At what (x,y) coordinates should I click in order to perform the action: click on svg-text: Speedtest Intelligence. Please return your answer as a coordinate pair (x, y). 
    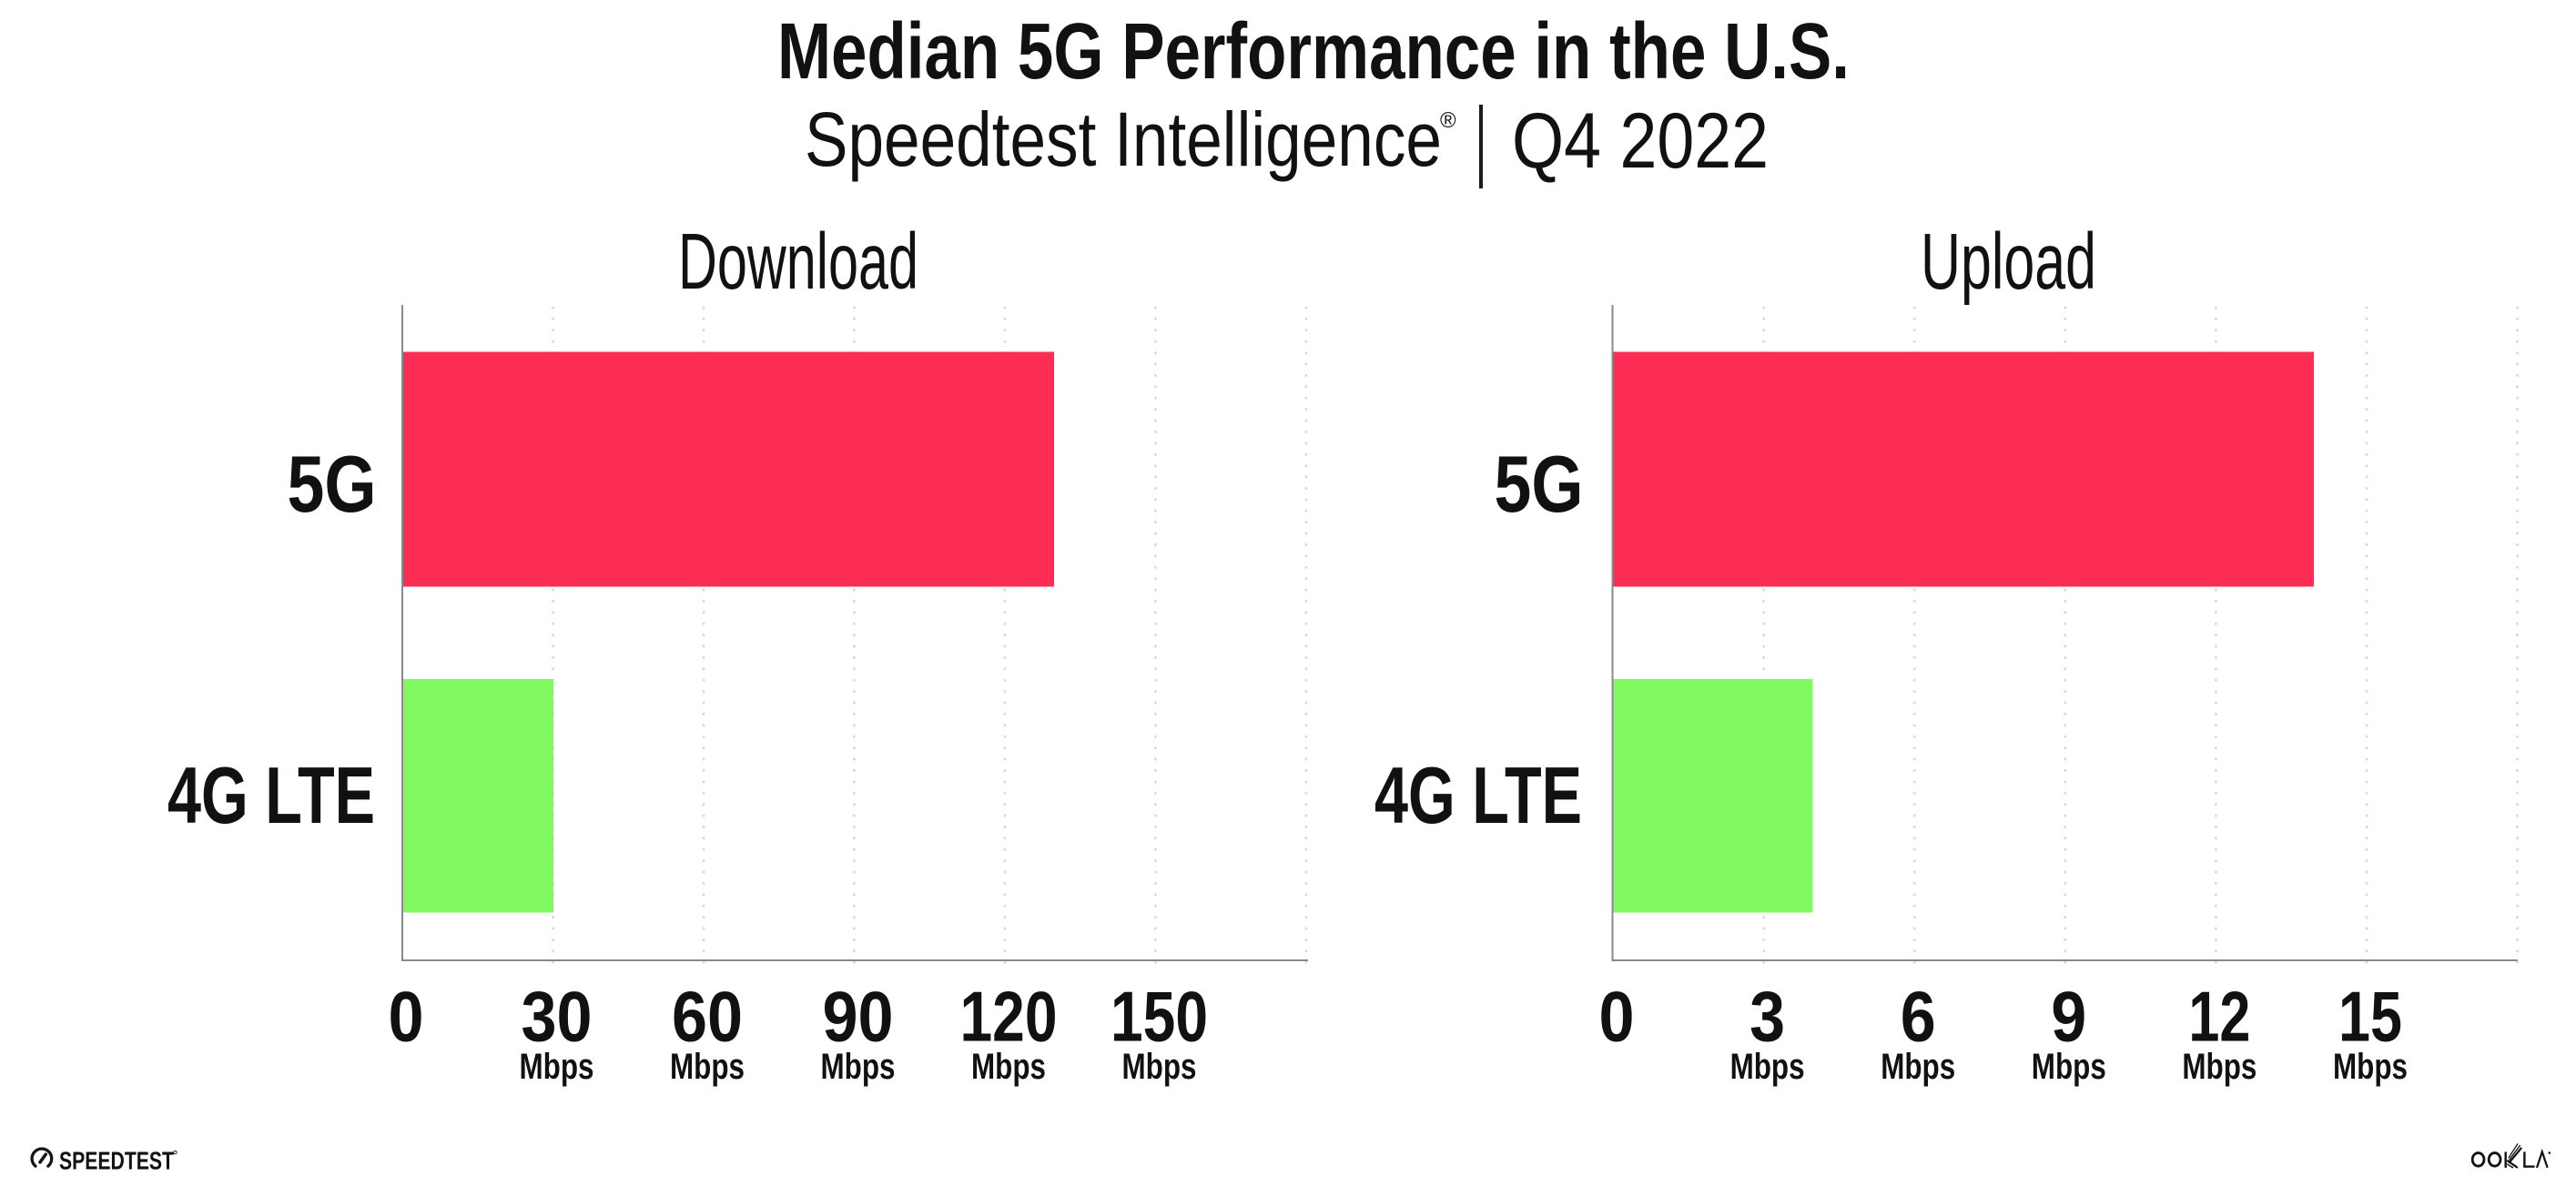
    Looking at the image, I should click on (1123, 139).